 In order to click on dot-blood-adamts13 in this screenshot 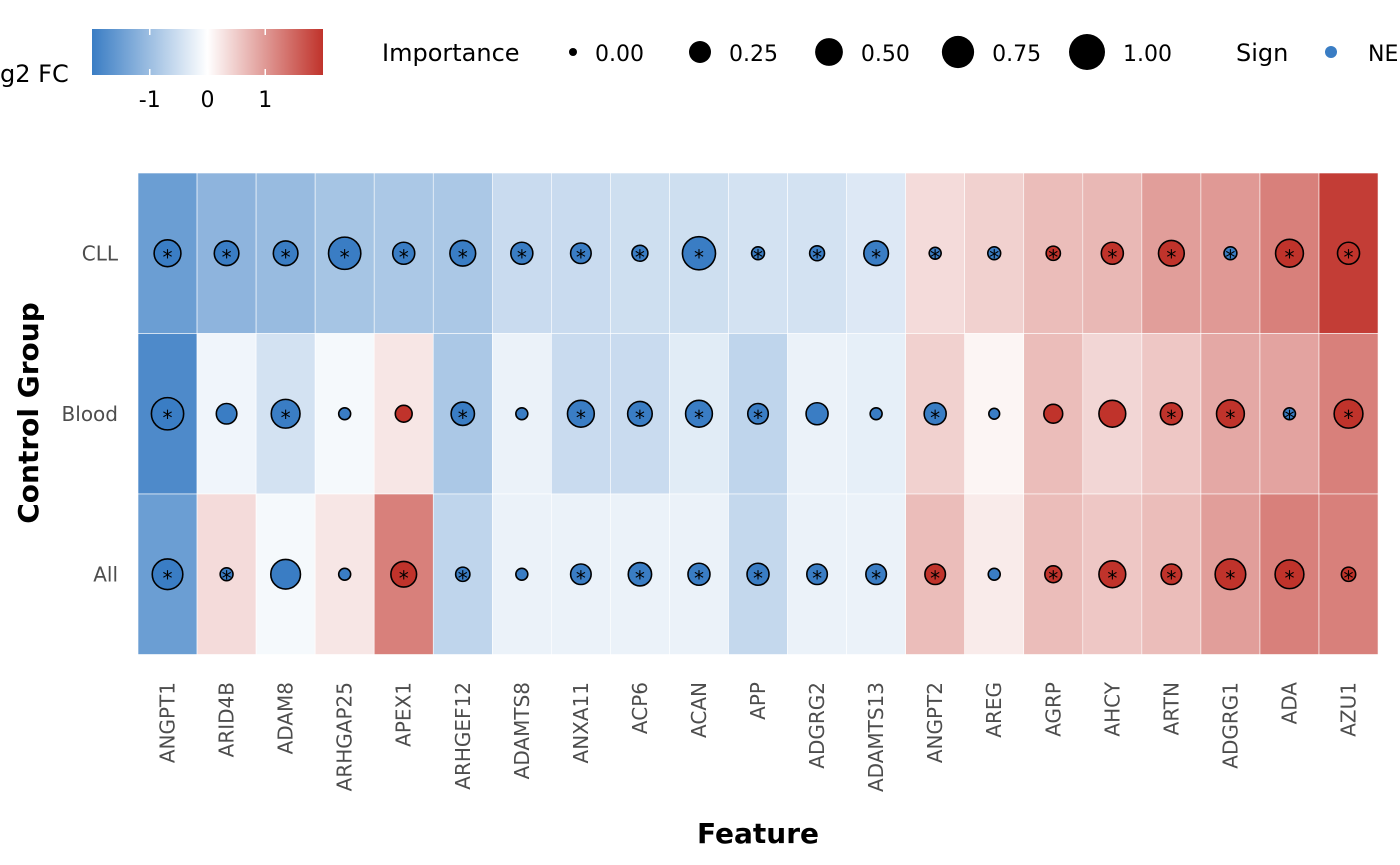, I will do `click(876, 413)`.